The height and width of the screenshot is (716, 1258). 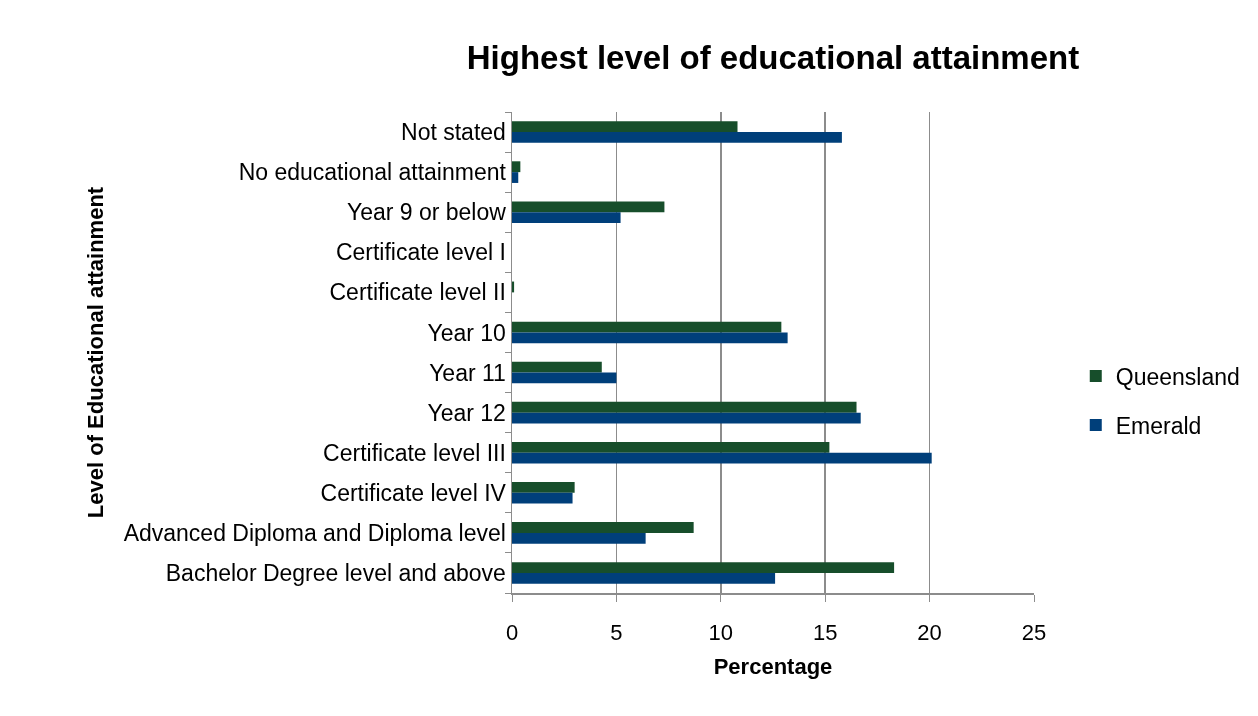 What do you see at coordinates (466, 332) in the screenshot?
I see `y-tick-label: Year 10` at bounding box center [466, 332].